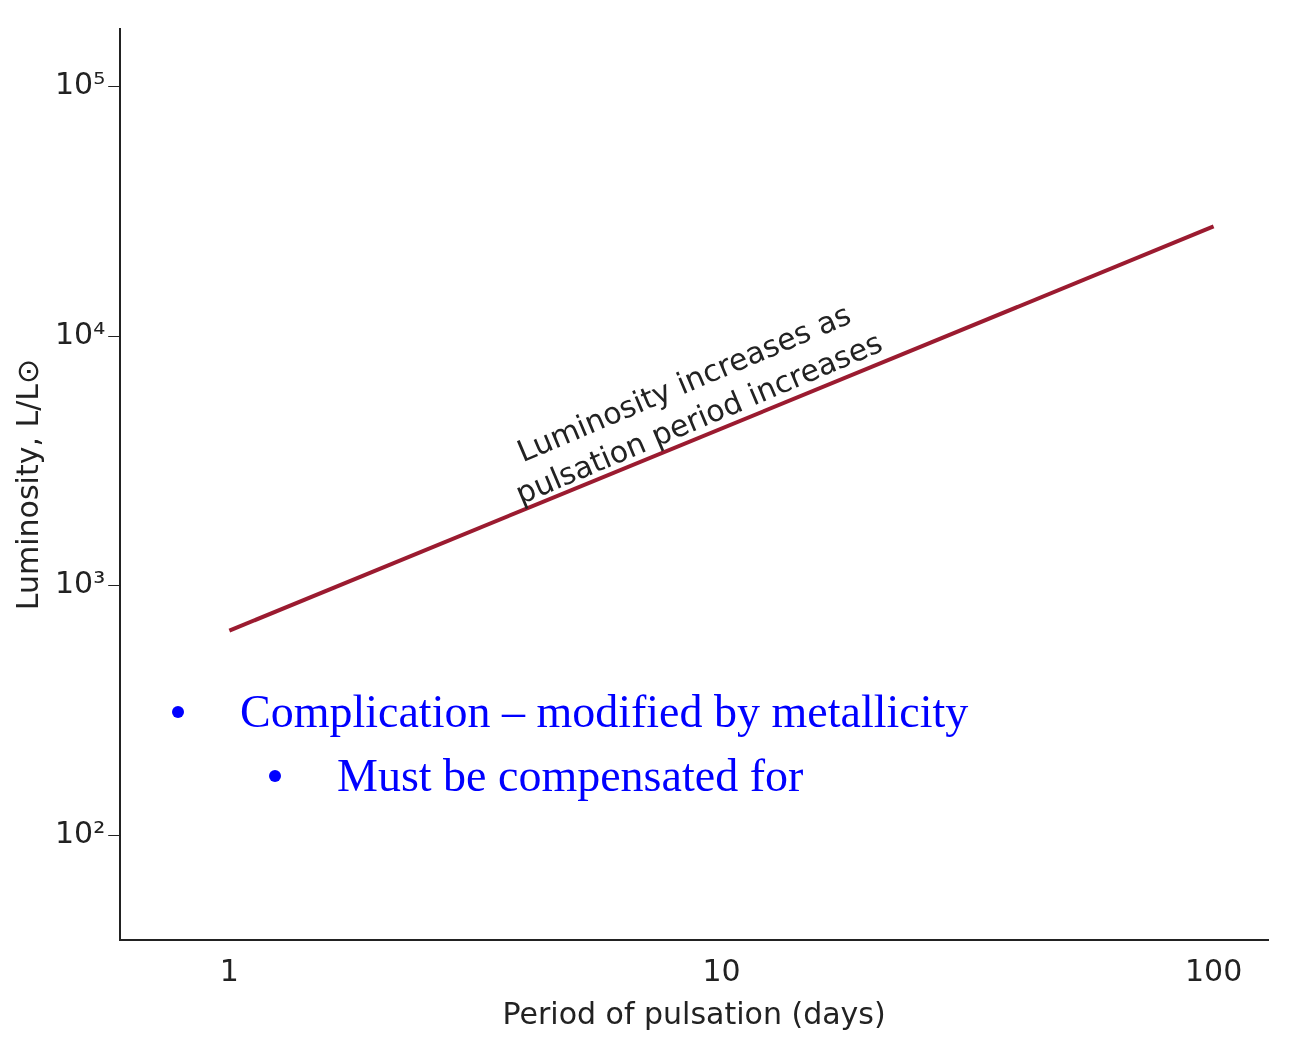  What do you see at coordinates (229, 970) in the screenshot?
I see `x-tick-label: 1` at bounding box center [229, 970].